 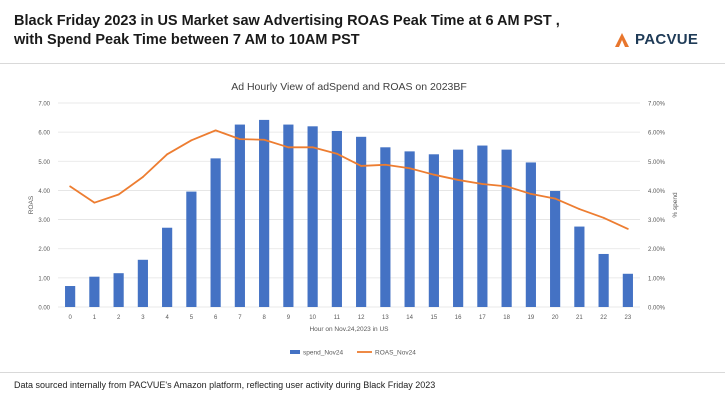 What do you see at coordinates (434, 318) in the screenshot?
I see `x-tick-label: 15` at bounding box center [434, 318].